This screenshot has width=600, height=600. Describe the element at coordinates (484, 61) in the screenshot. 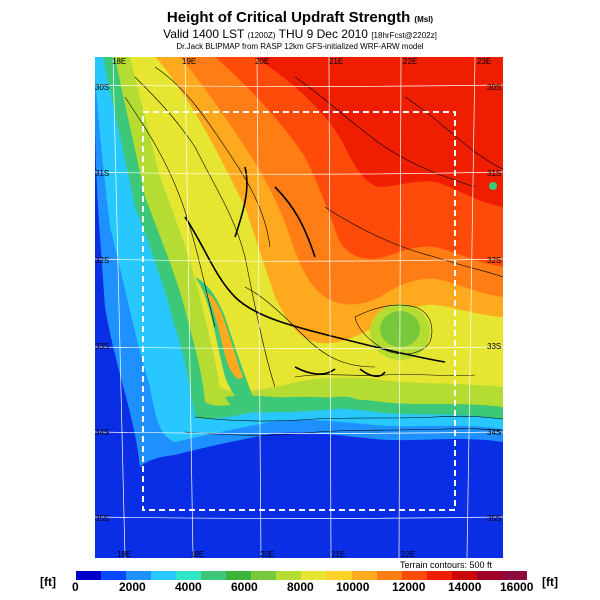

I see `lon-label-top: 23E` at that location.